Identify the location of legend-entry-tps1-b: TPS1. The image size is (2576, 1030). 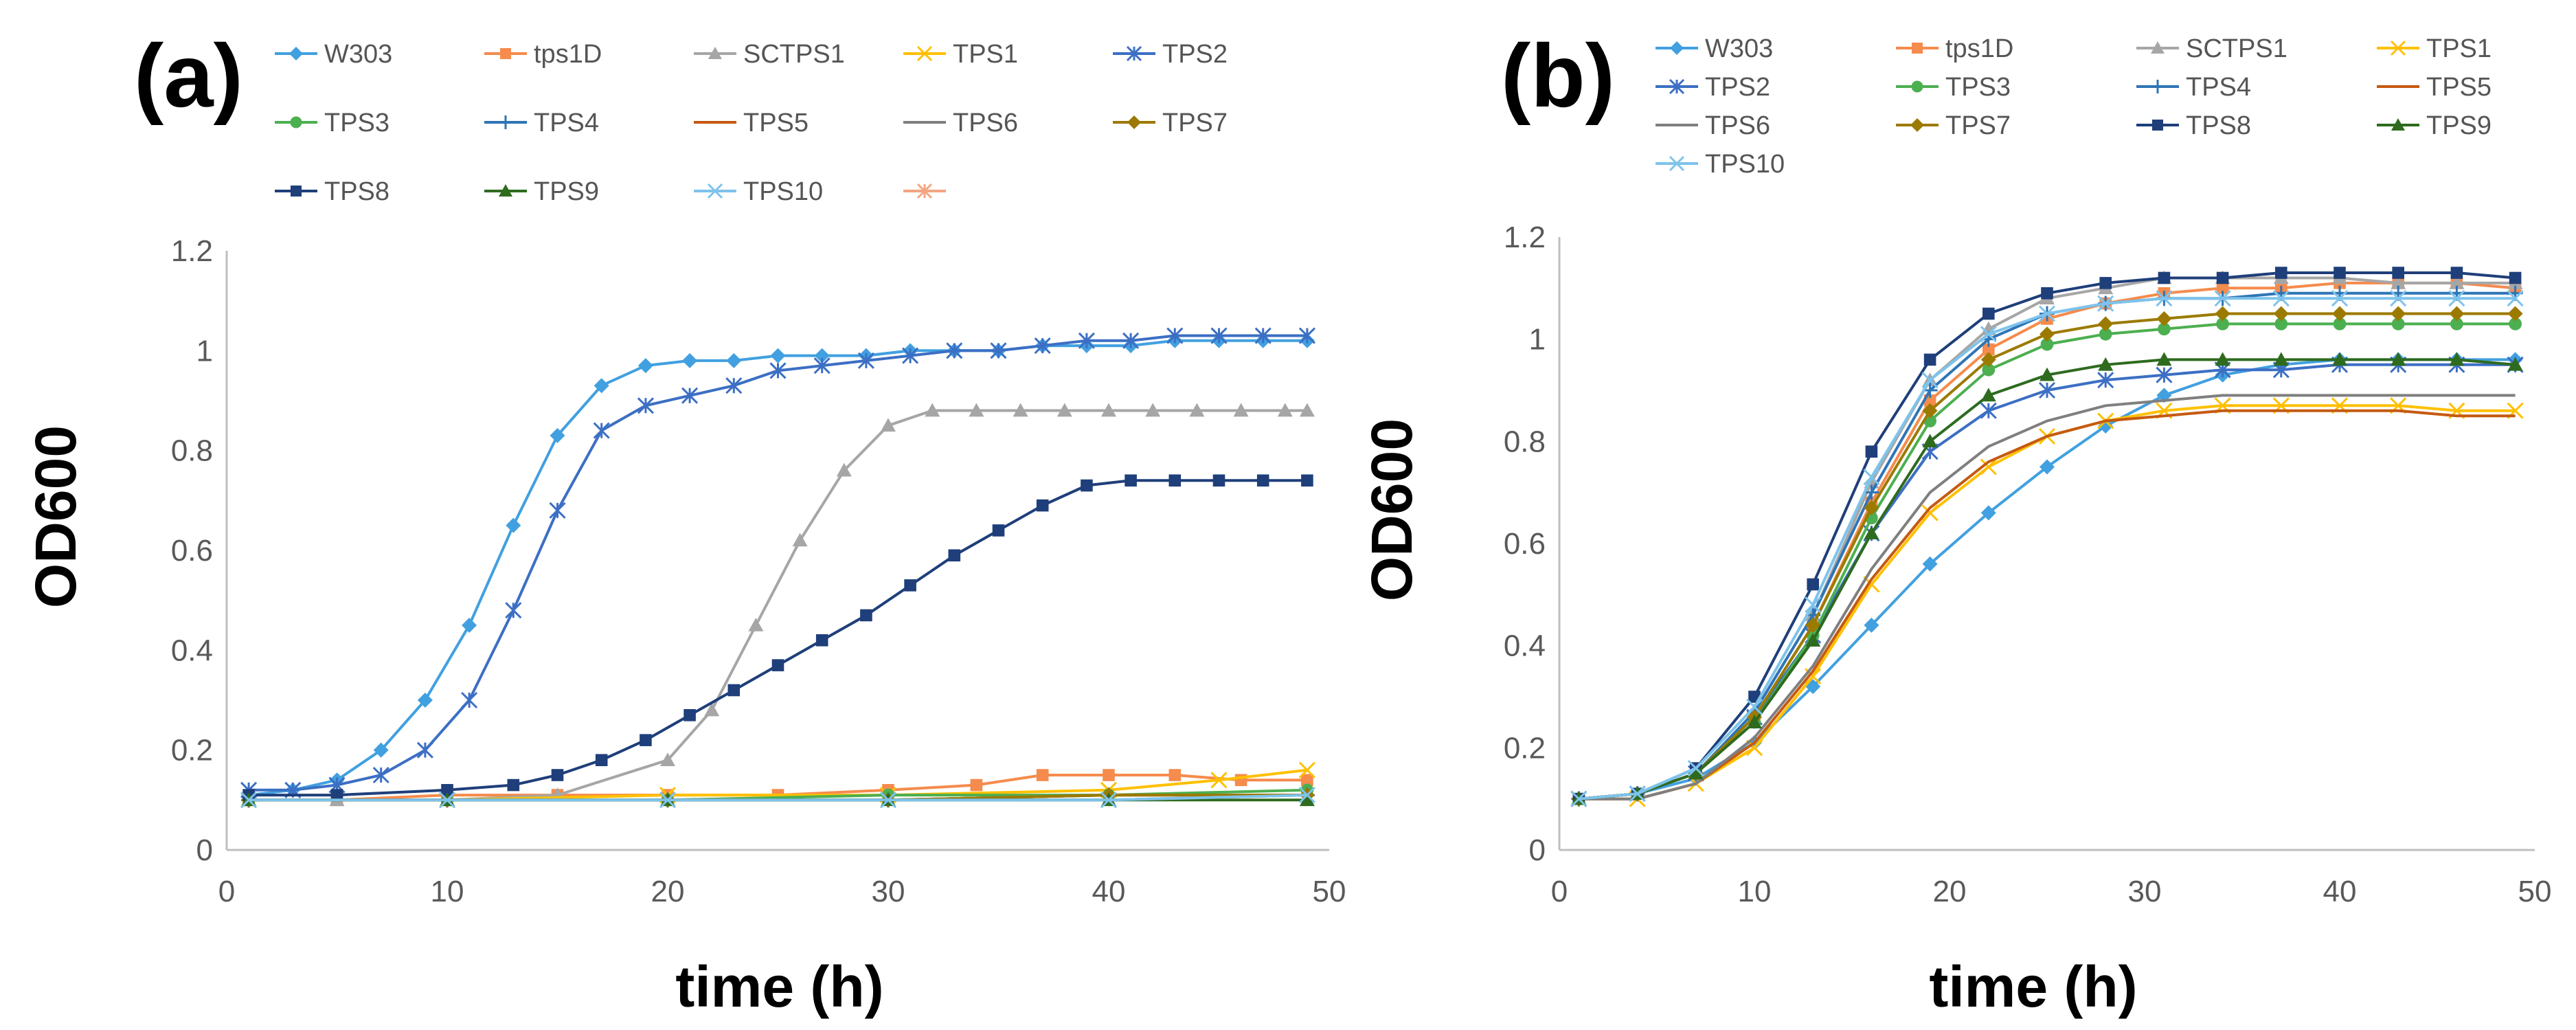
(2434, 48).